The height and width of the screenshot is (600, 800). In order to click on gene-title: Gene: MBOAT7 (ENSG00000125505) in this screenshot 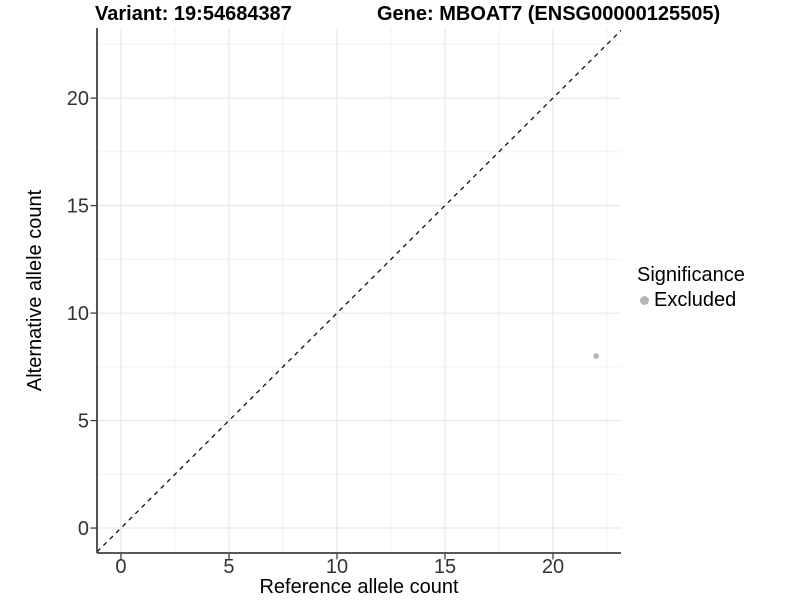, I will do `click(549, 14)`.